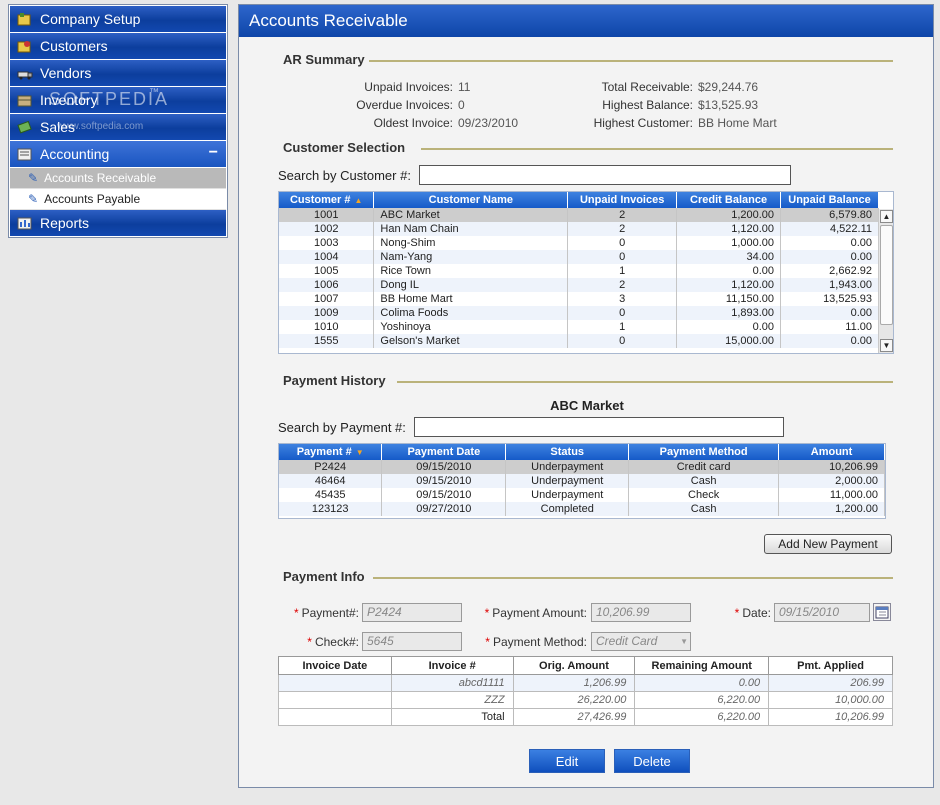 The width and height of the screenshot is (940, 805). Describe the element at coordinates (118, 223) in the screenshot. I see `sidebar-item-reports: Reports` at that location.